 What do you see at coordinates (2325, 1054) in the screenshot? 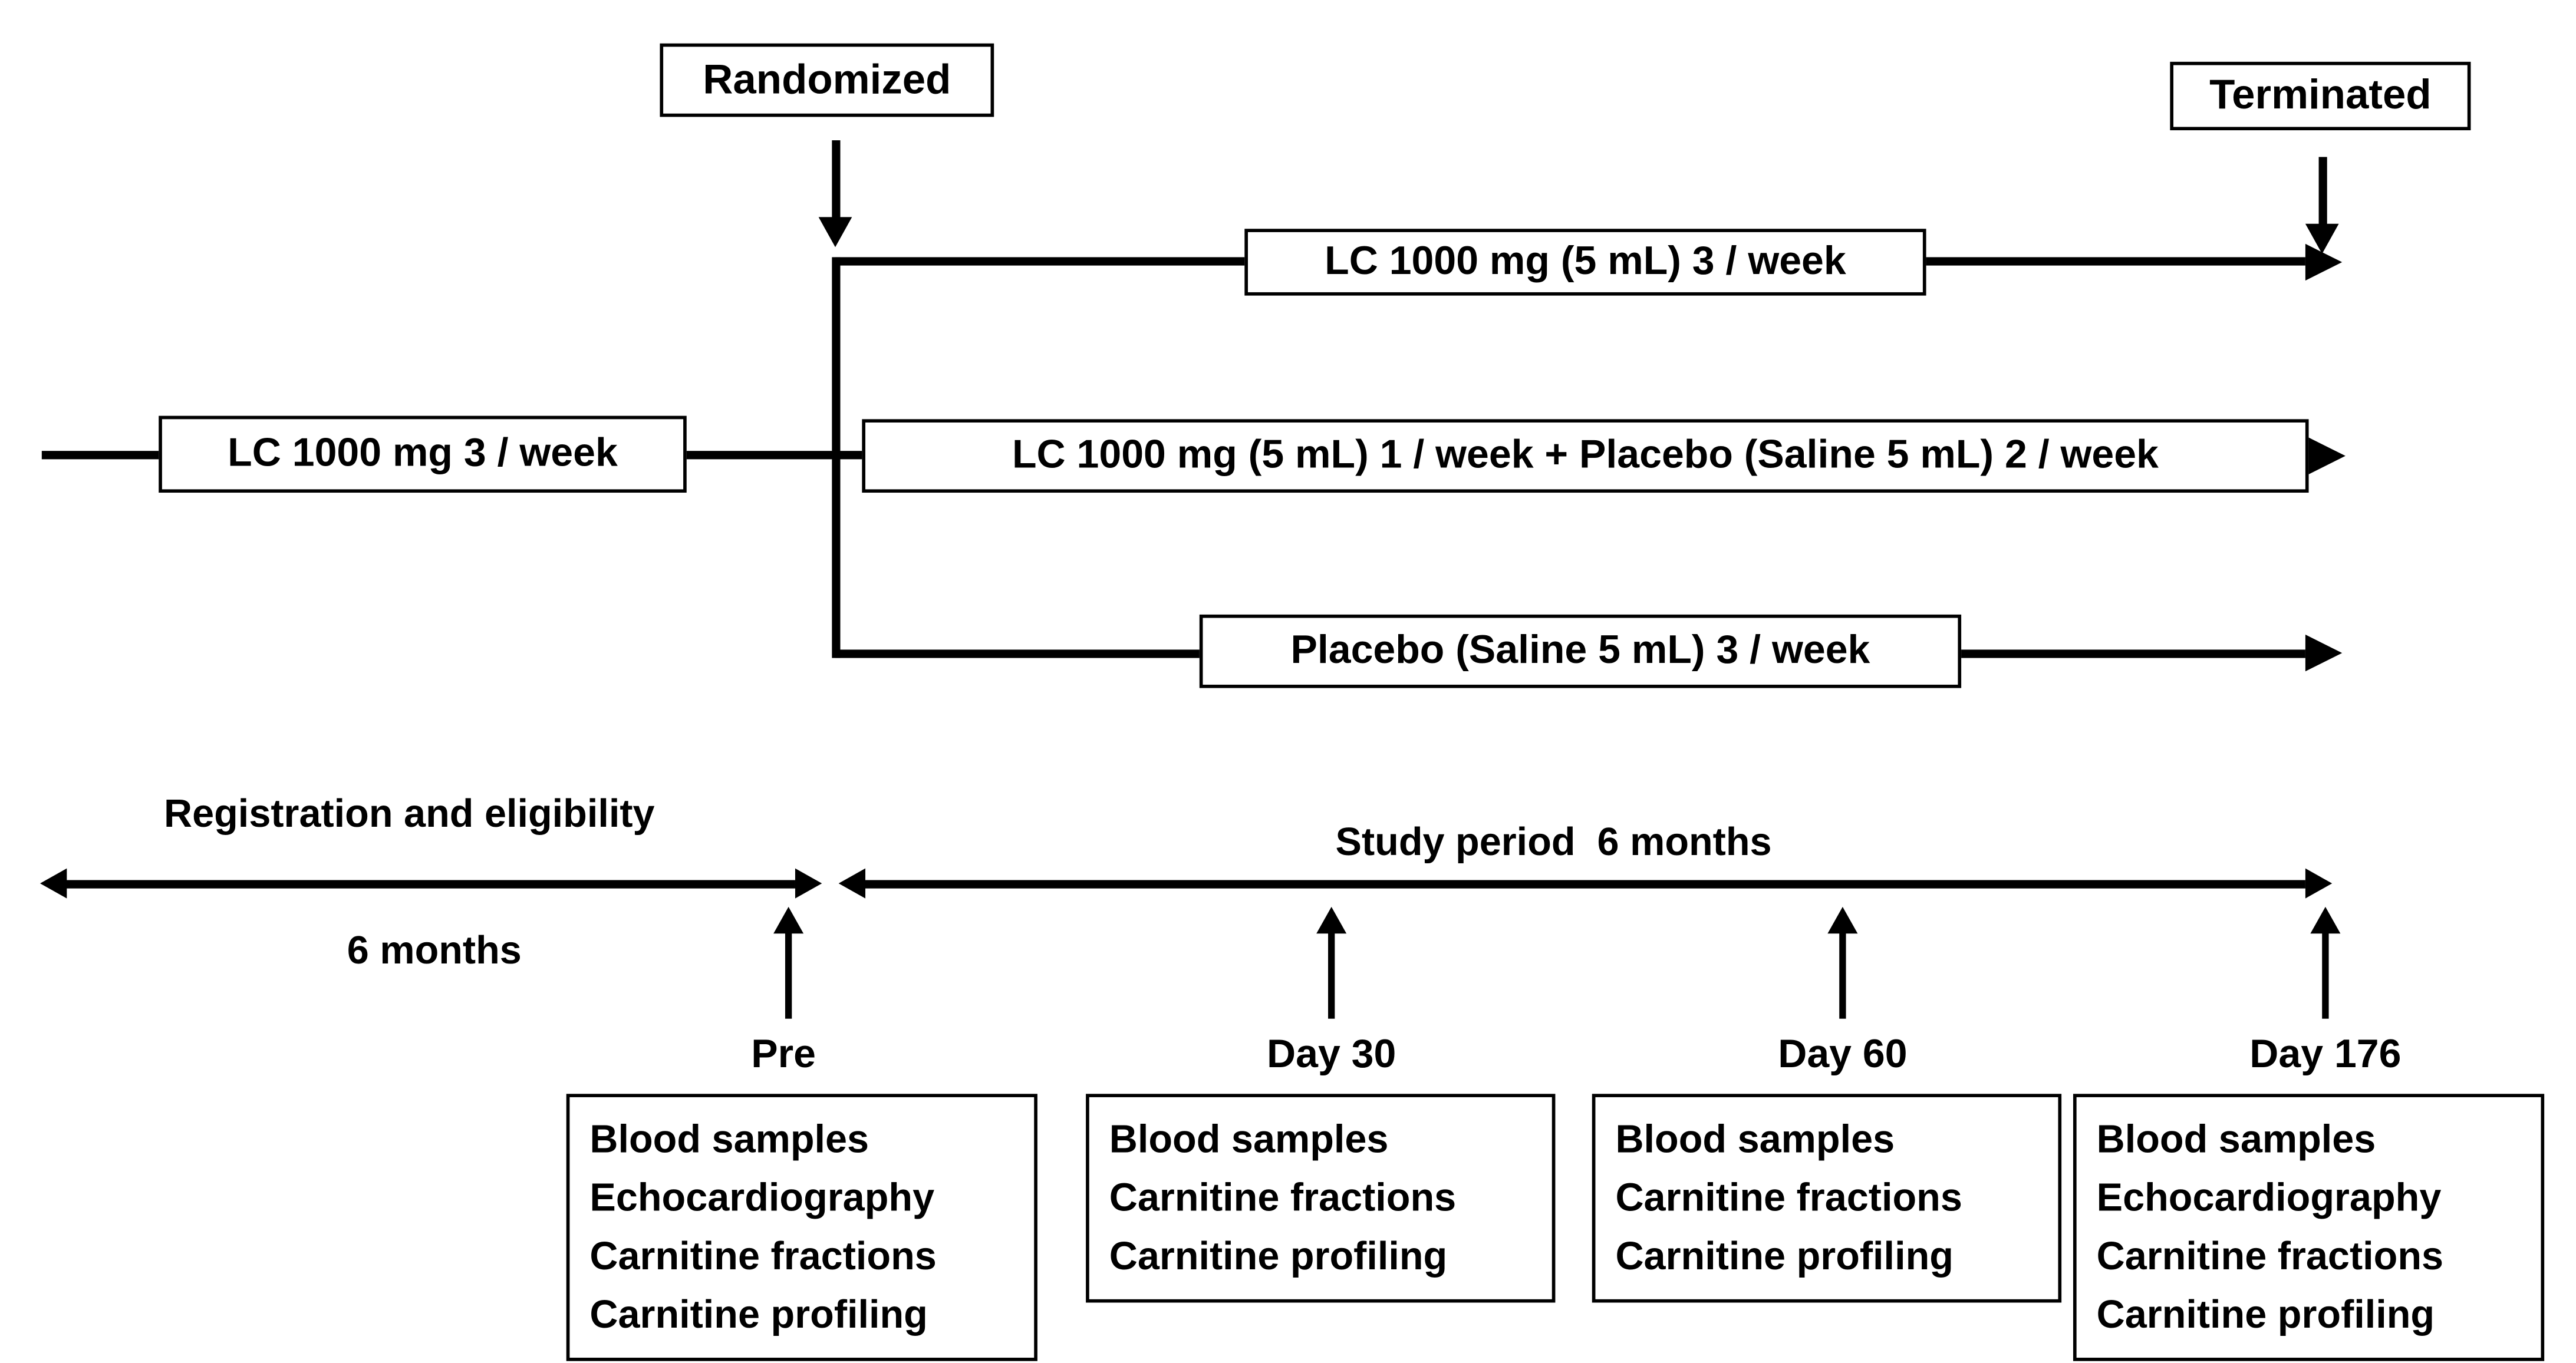
I see `timepoint-label-day176: Day 176` at bounding box center [2325, 1054].